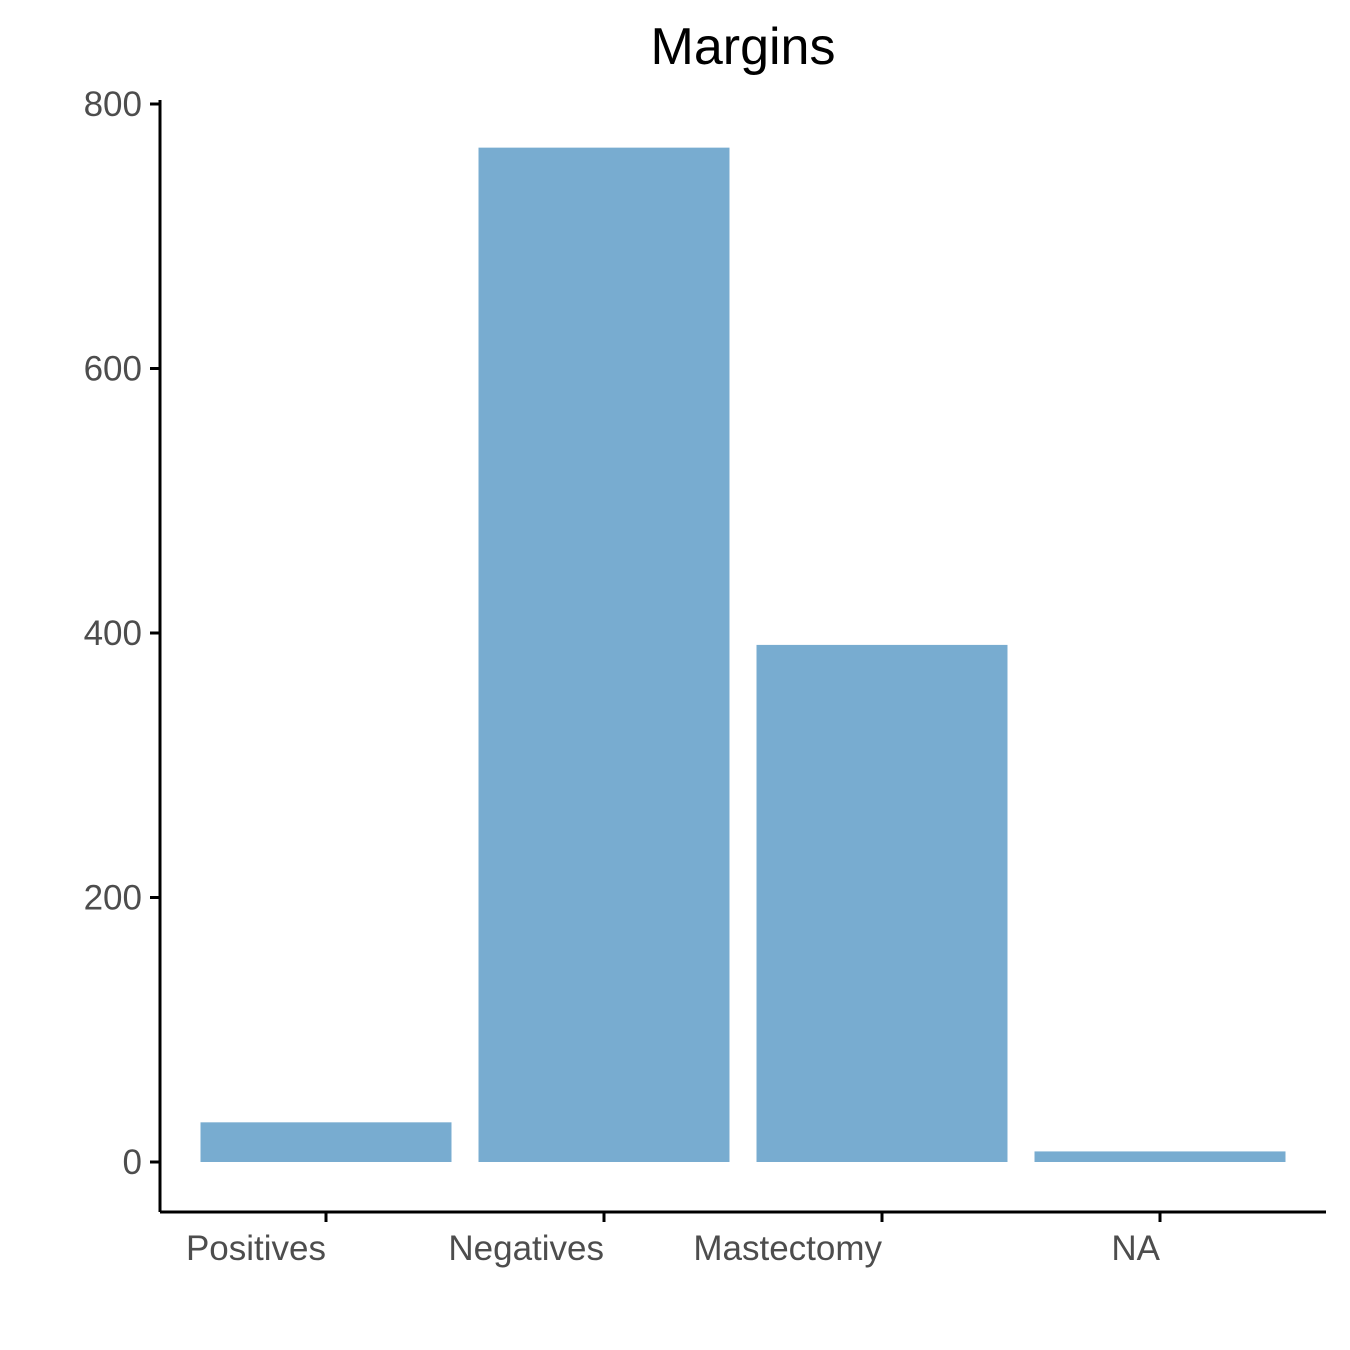  Describe the element at coordinates (526, 1248) in the screenshot. I see `x-tick-label: Negatives` at that location.